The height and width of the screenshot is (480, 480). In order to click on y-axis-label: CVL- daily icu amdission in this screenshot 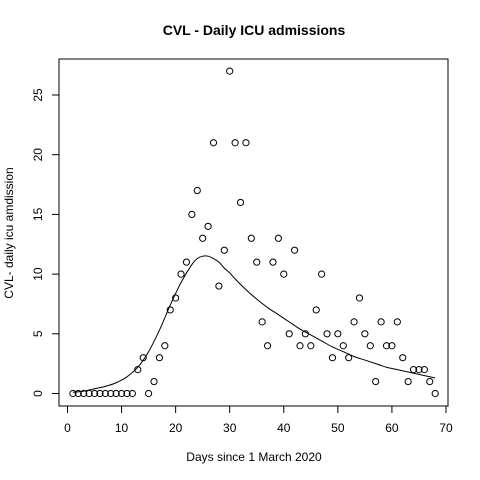, I will do `click(9, 232)`.